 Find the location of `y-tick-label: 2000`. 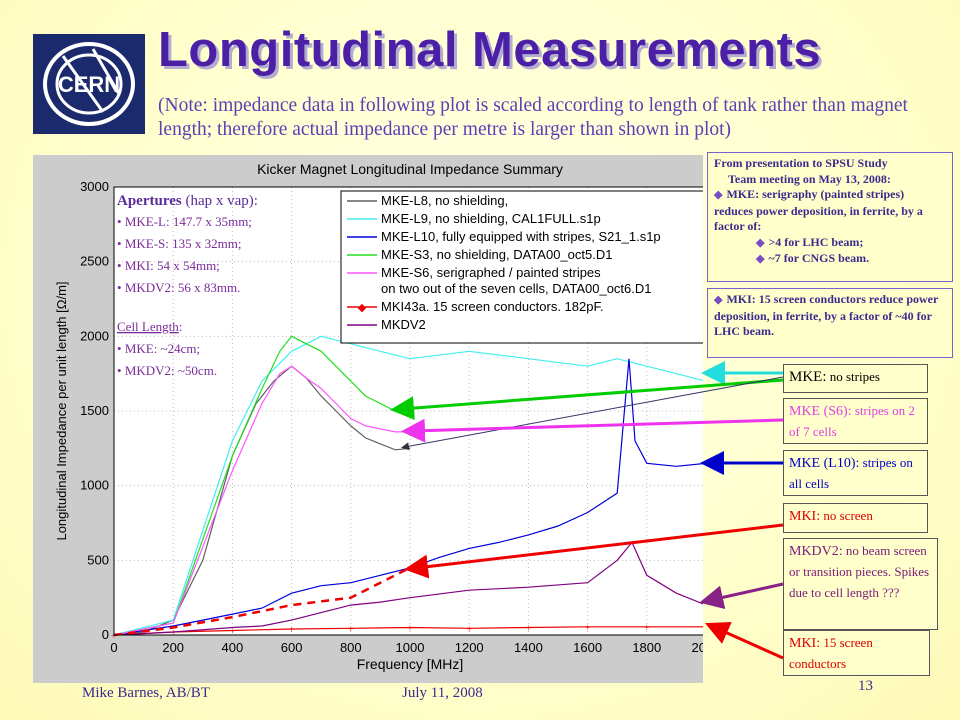

y-tick-label: 2000 is located at coordinates (94, 335).